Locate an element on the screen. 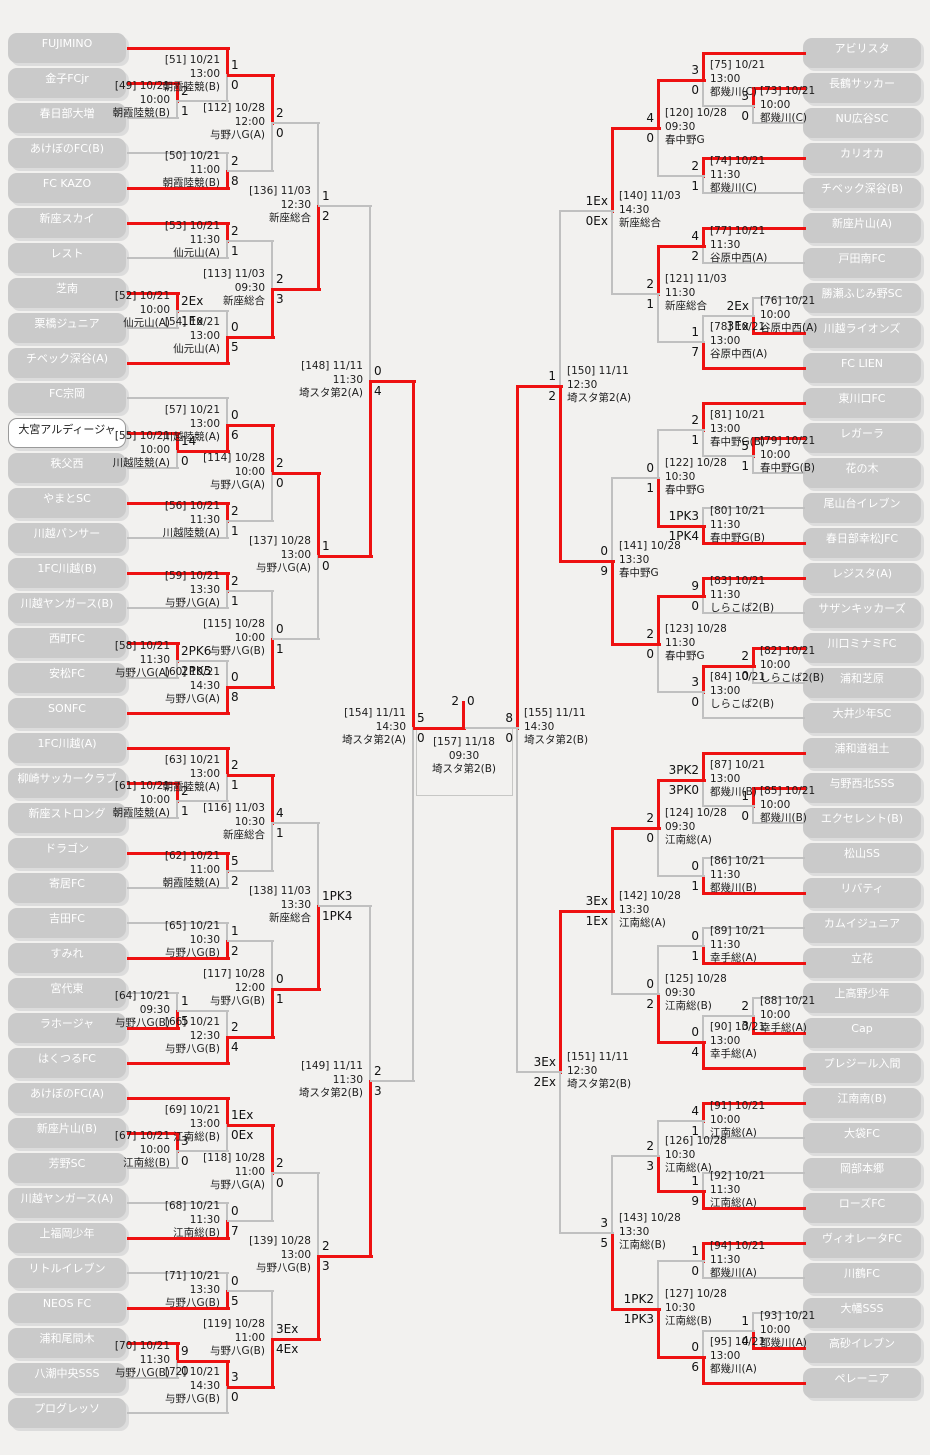  match-number-date: [82] 10/21 is located at coordinates (788, 651).